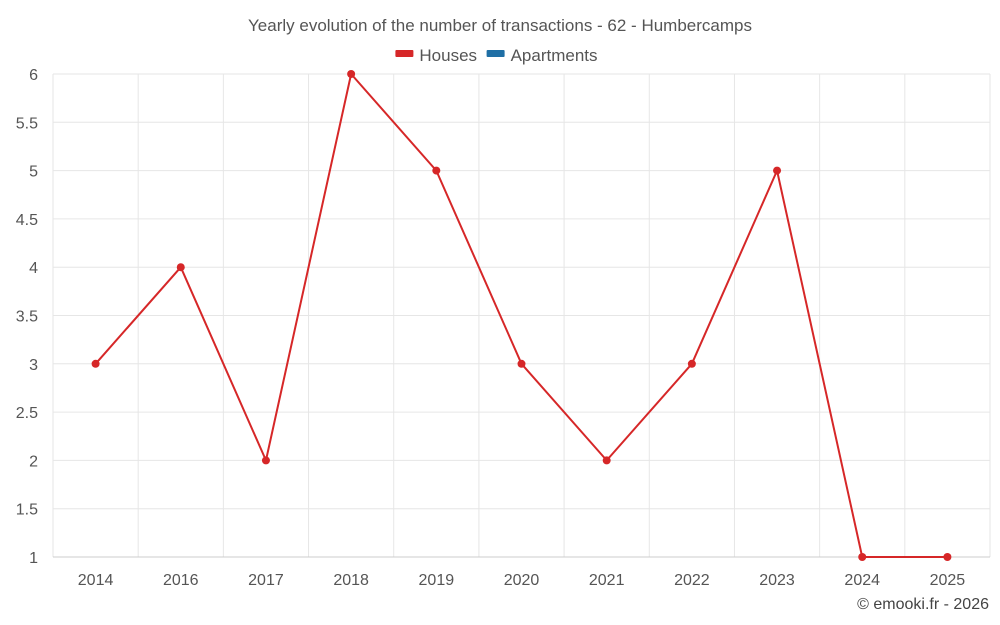 This screenshot has height=625, width=1000. I want to click on y-tick-label: 1, so click(33, 558).